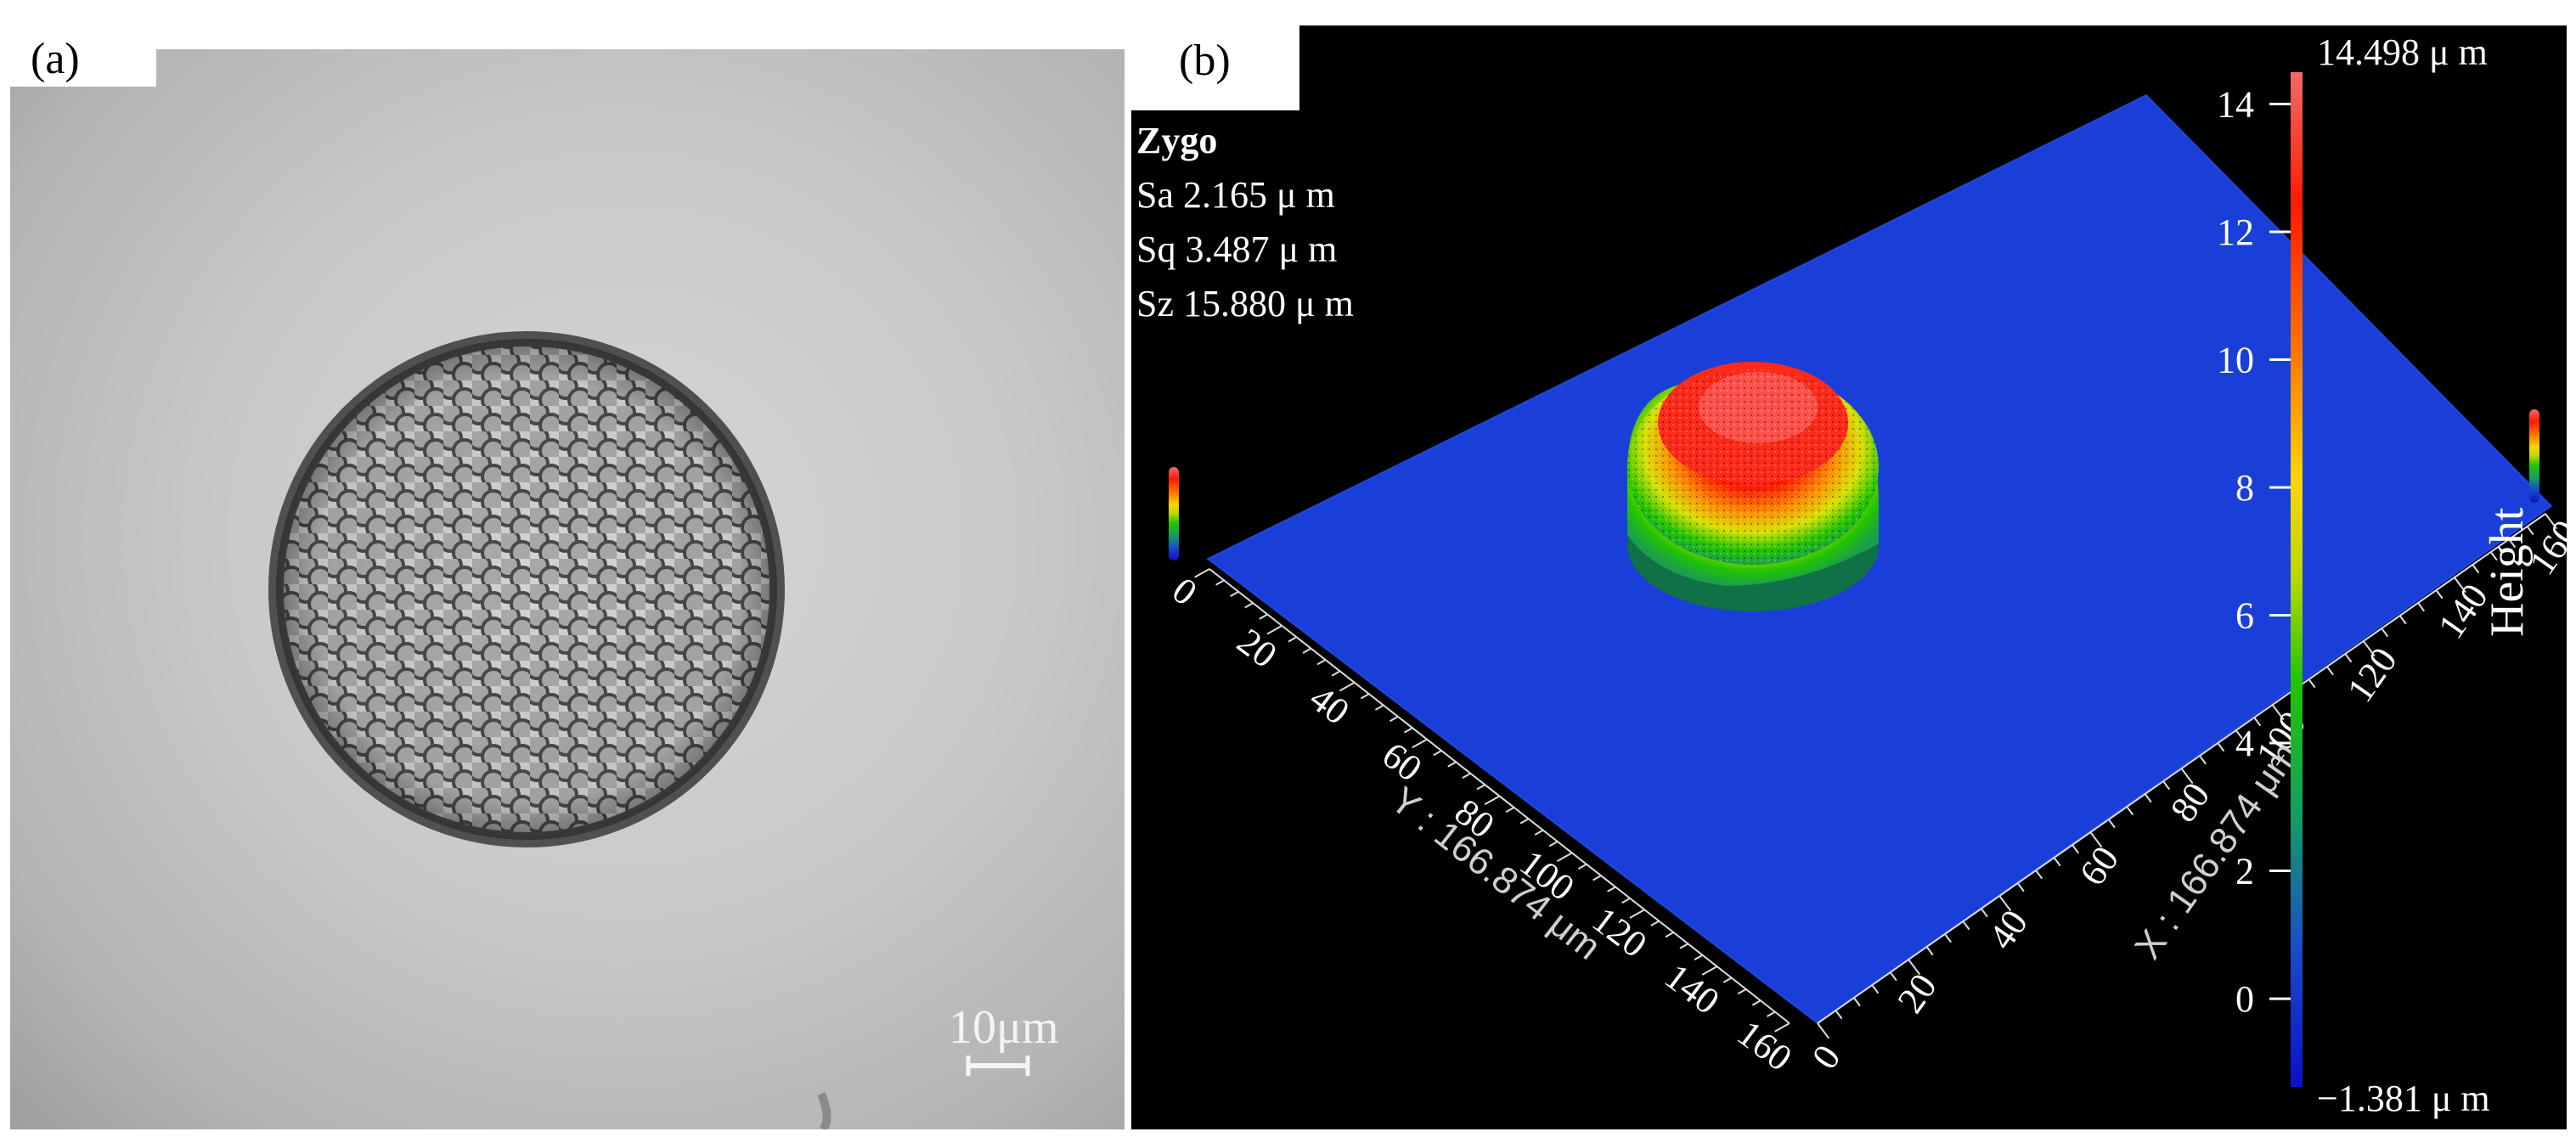 This screenshot has height=1143, width=2576. I want to click on colorbar-max-label: 14.498 μ m, so click(2402, 52).